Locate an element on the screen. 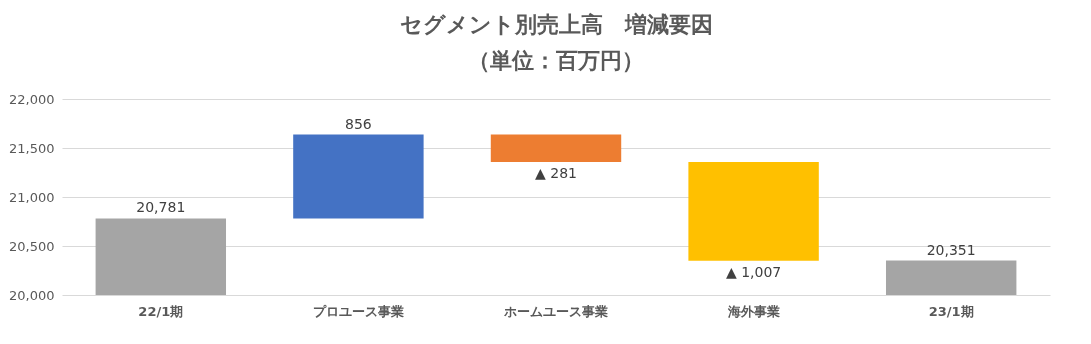 The width and height of the screenshot is (1091, 344). x-tick-label: 23/1期 is located at coordinates (951, 311).